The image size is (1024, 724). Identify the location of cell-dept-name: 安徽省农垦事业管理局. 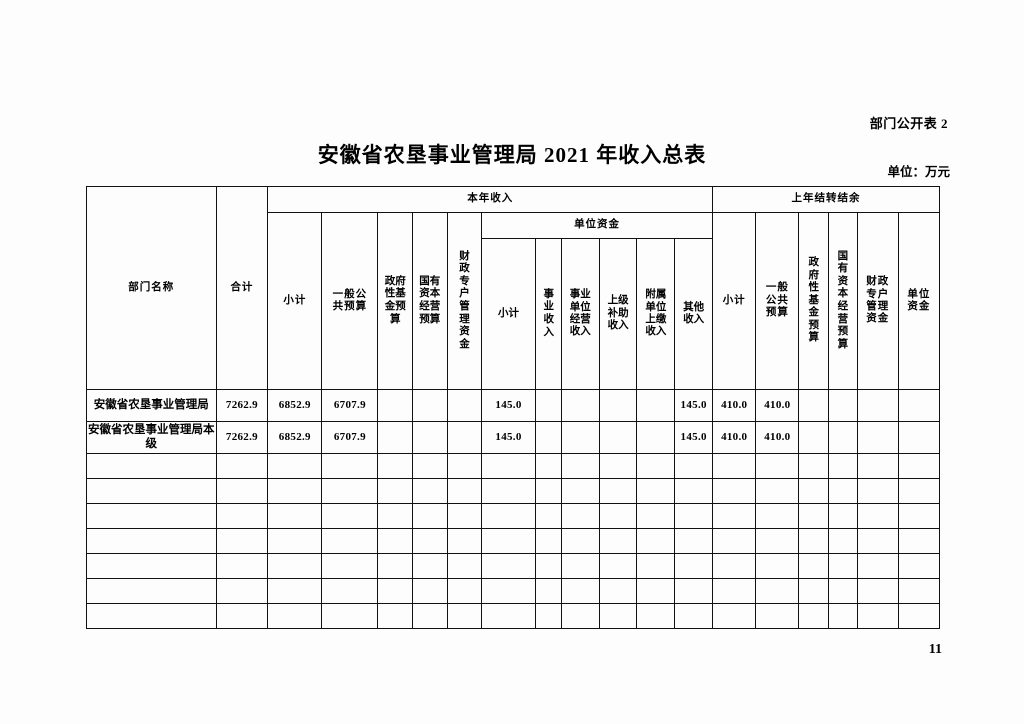
(151, 405).